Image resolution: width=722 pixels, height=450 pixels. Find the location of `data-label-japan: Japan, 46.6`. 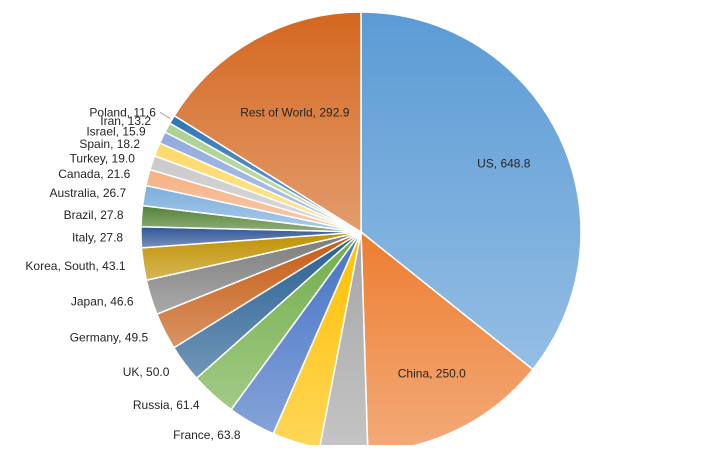

data-label-japan: Japan, 46.6 is located at coordinates (102, 302).